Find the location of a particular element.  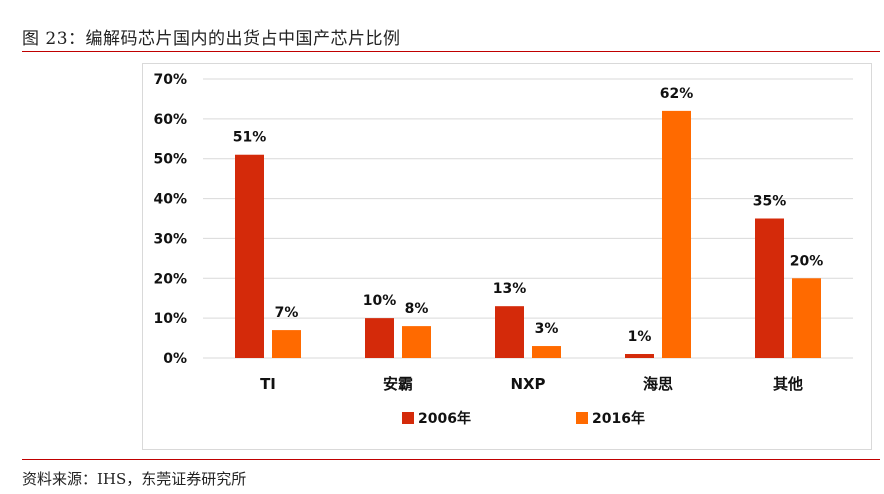

y-tick-label: 20% is located at coordinates (170, 279).